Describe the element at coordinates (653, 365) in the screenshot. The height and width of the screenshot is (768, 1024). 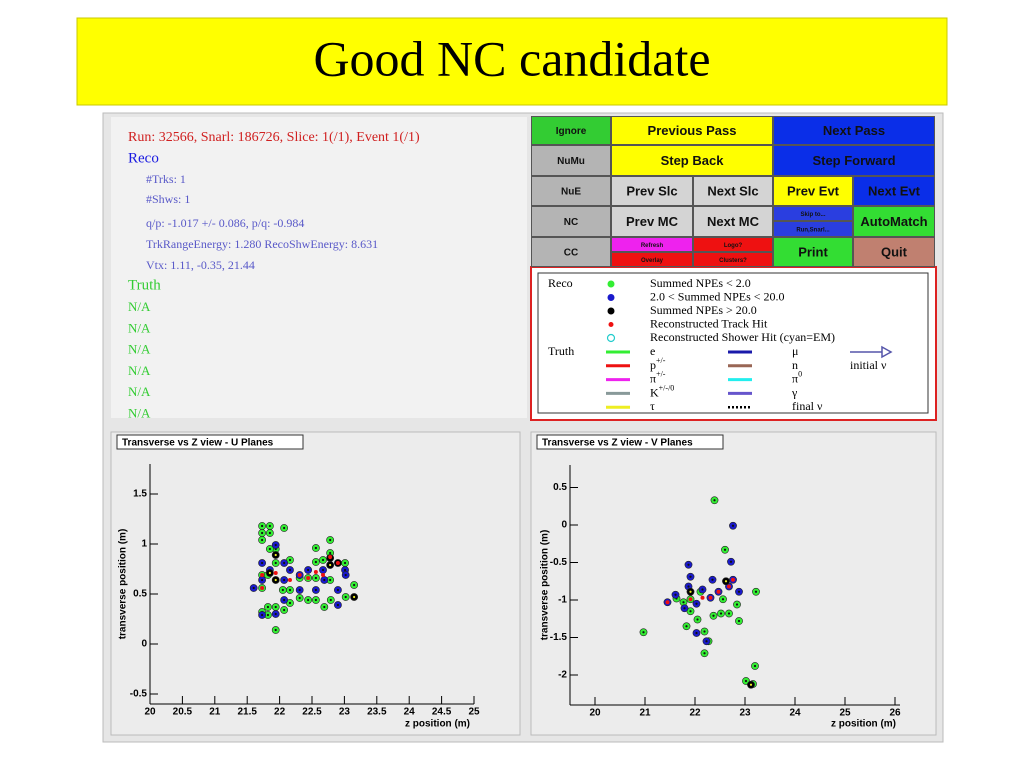
I see `legend-label-base: p` at that location.